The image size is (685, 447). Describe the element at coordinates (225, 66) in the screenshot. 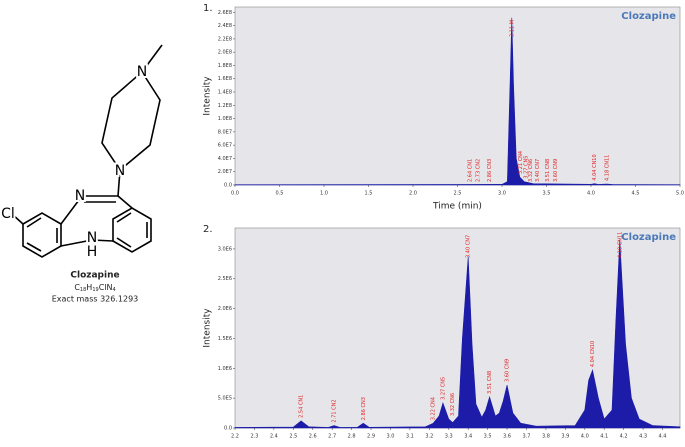

I see `y-tick-label: 1.8E8` at that location.